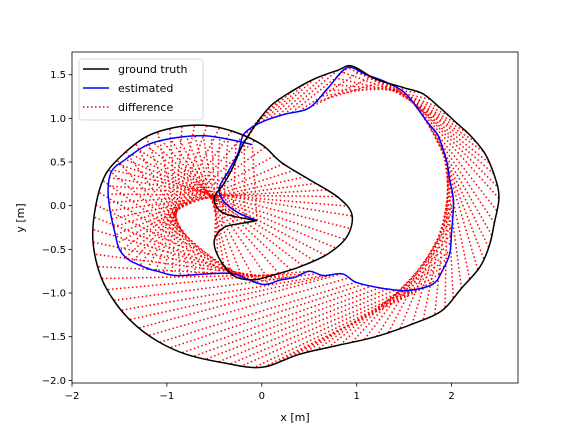 The image size is (576, 432). I want to click on x-tick-label: 1, so click(356, 396).